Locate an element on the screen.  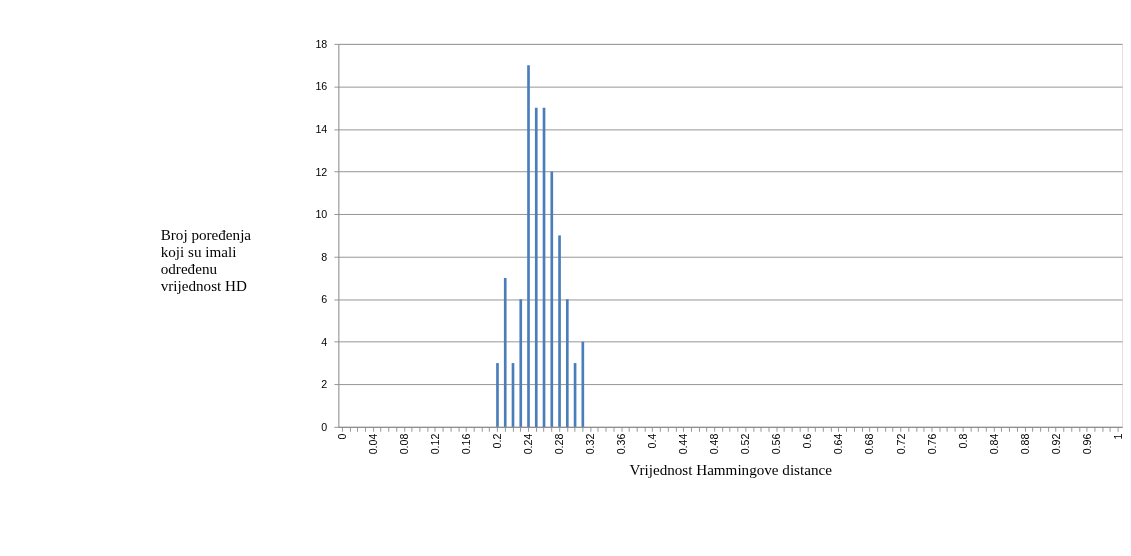
x-tick-label: 0.88 is located at coordinates (1024, 444).